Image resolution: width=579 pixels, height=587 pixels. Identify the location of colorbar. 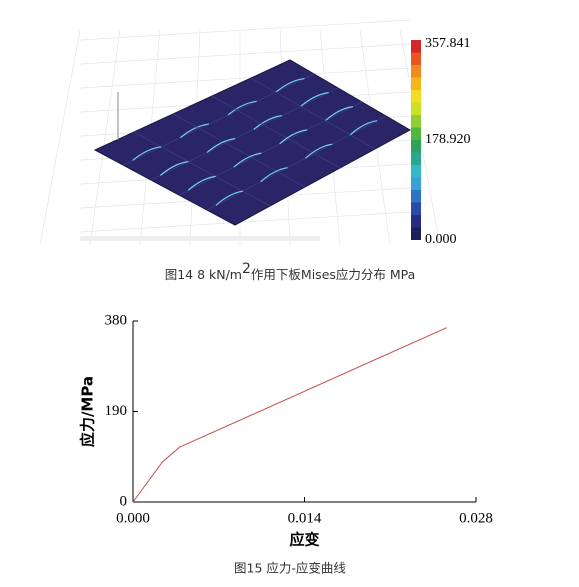
(416, 140).